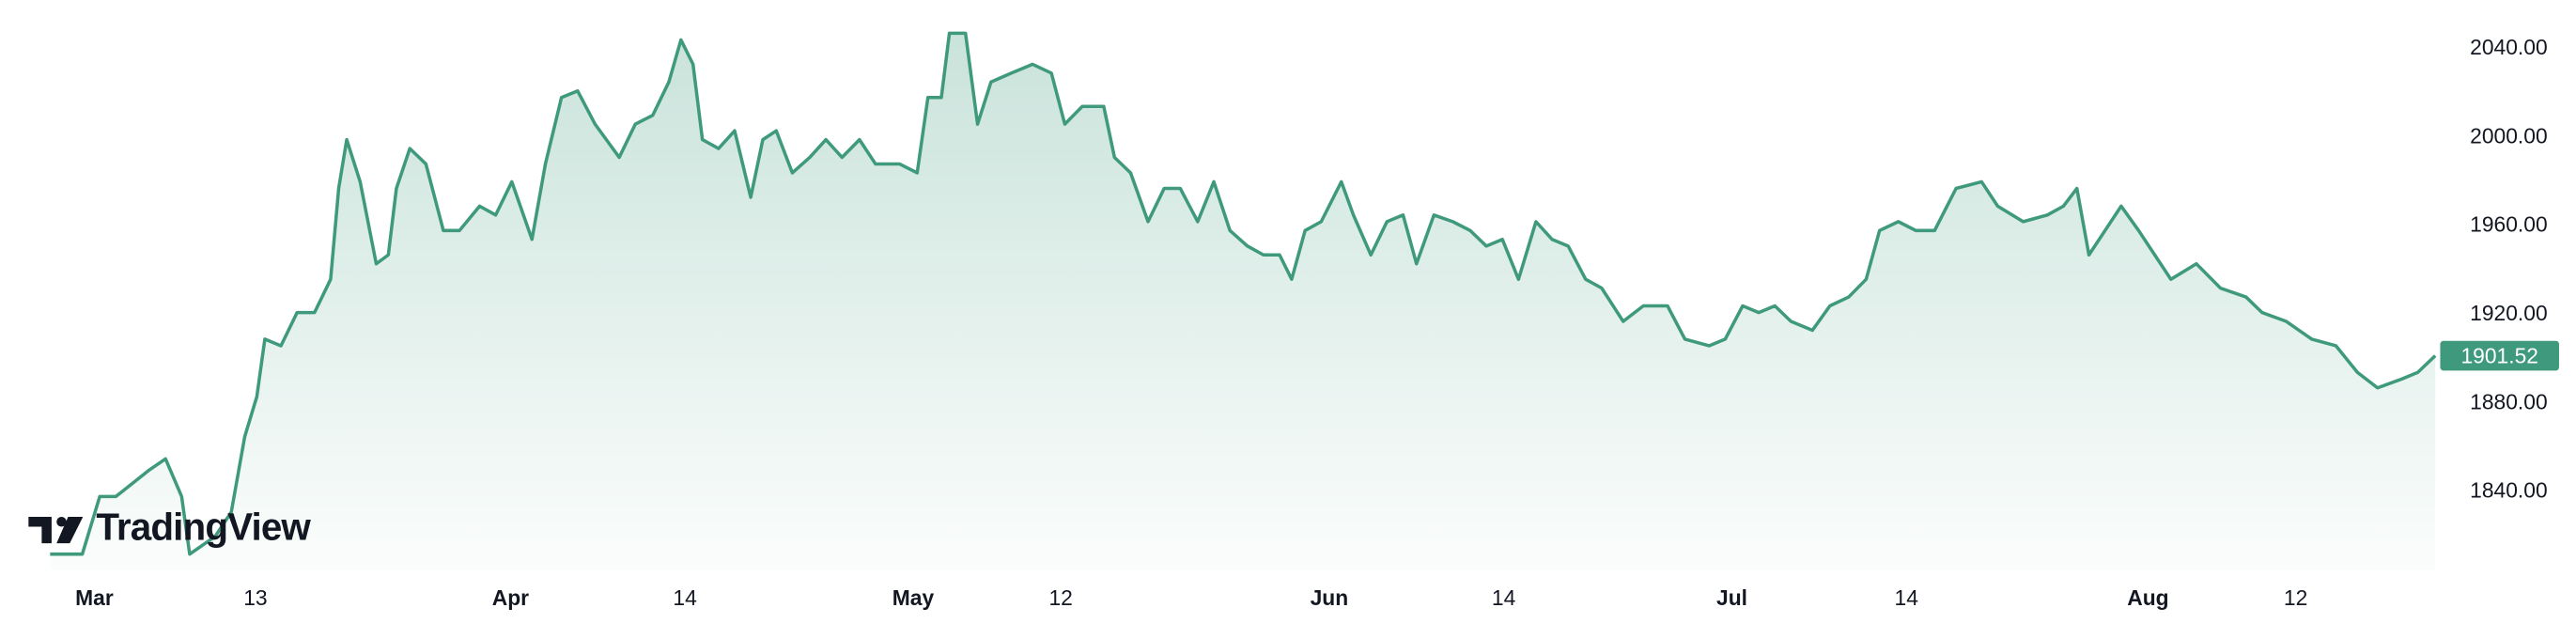 The width and height of the screenshot is (2576, 639). Describe the element at coordinates (2509, 47) in the screenshot. I see `y-tick-label: 2040.00` at that location.